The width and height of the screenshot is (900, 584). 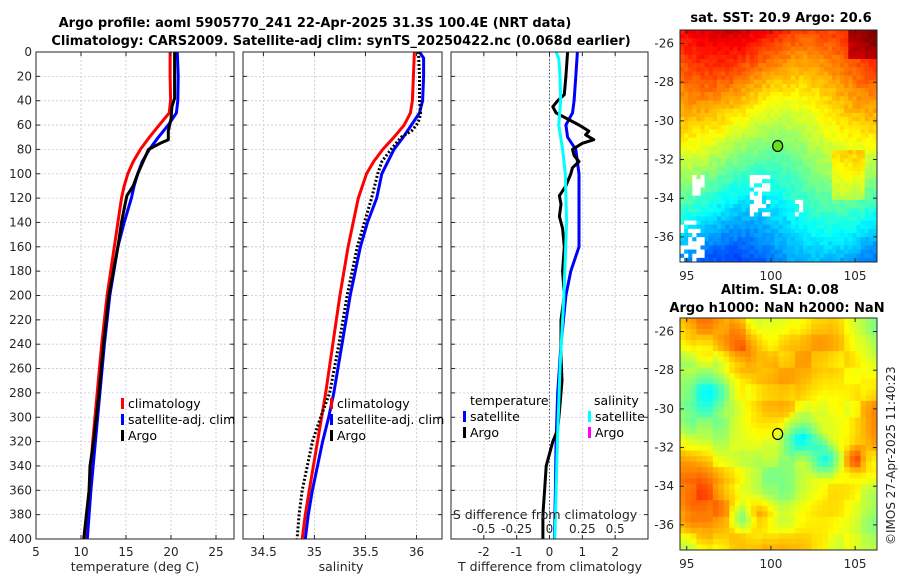 I want to click on secondary-x-tick-label: 0, so click(x=550, y=529).